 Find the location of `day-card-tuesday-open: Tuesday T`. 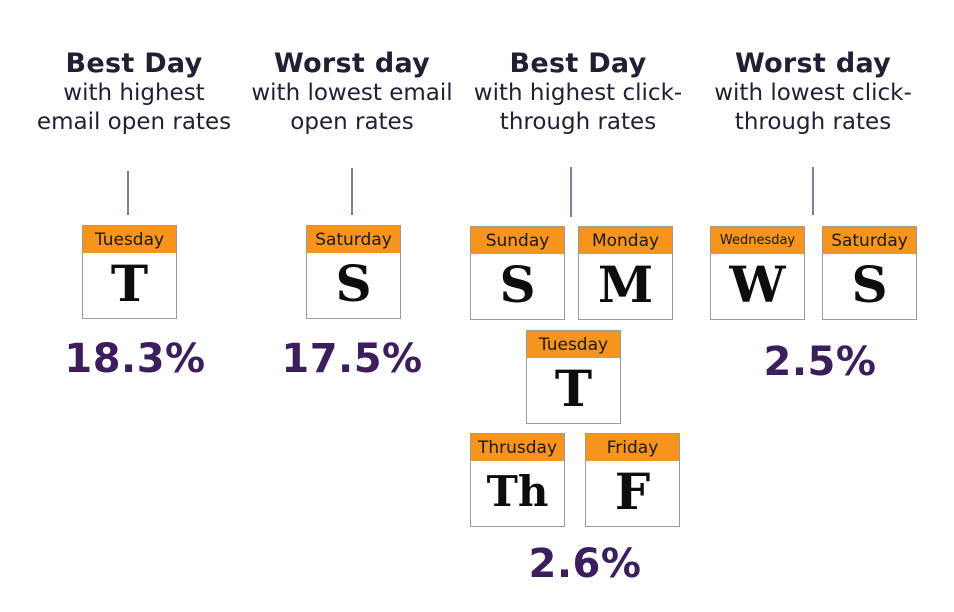

day-card-tuesday-open: Tuesday T is located at coordinates (129, 272).